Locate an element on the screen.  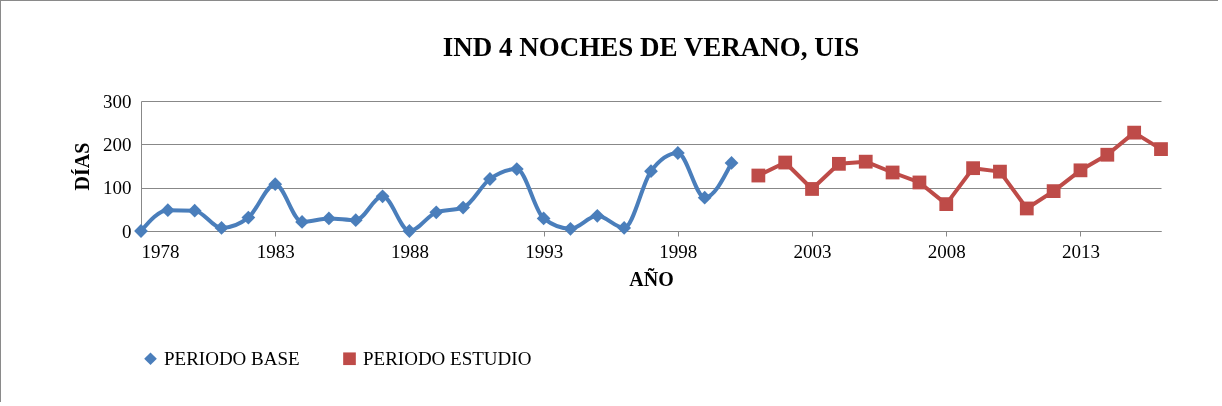
y-tick-label: 100 is located at coordinates (117, 188).